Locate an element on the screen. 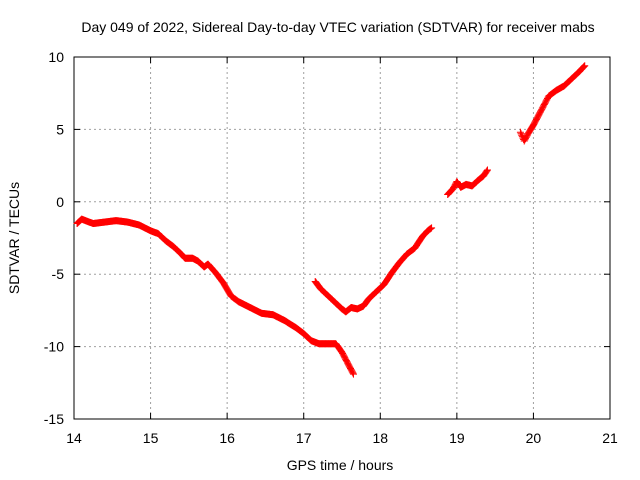  x-tick-label: 17 is located at coordinates (304, 438).